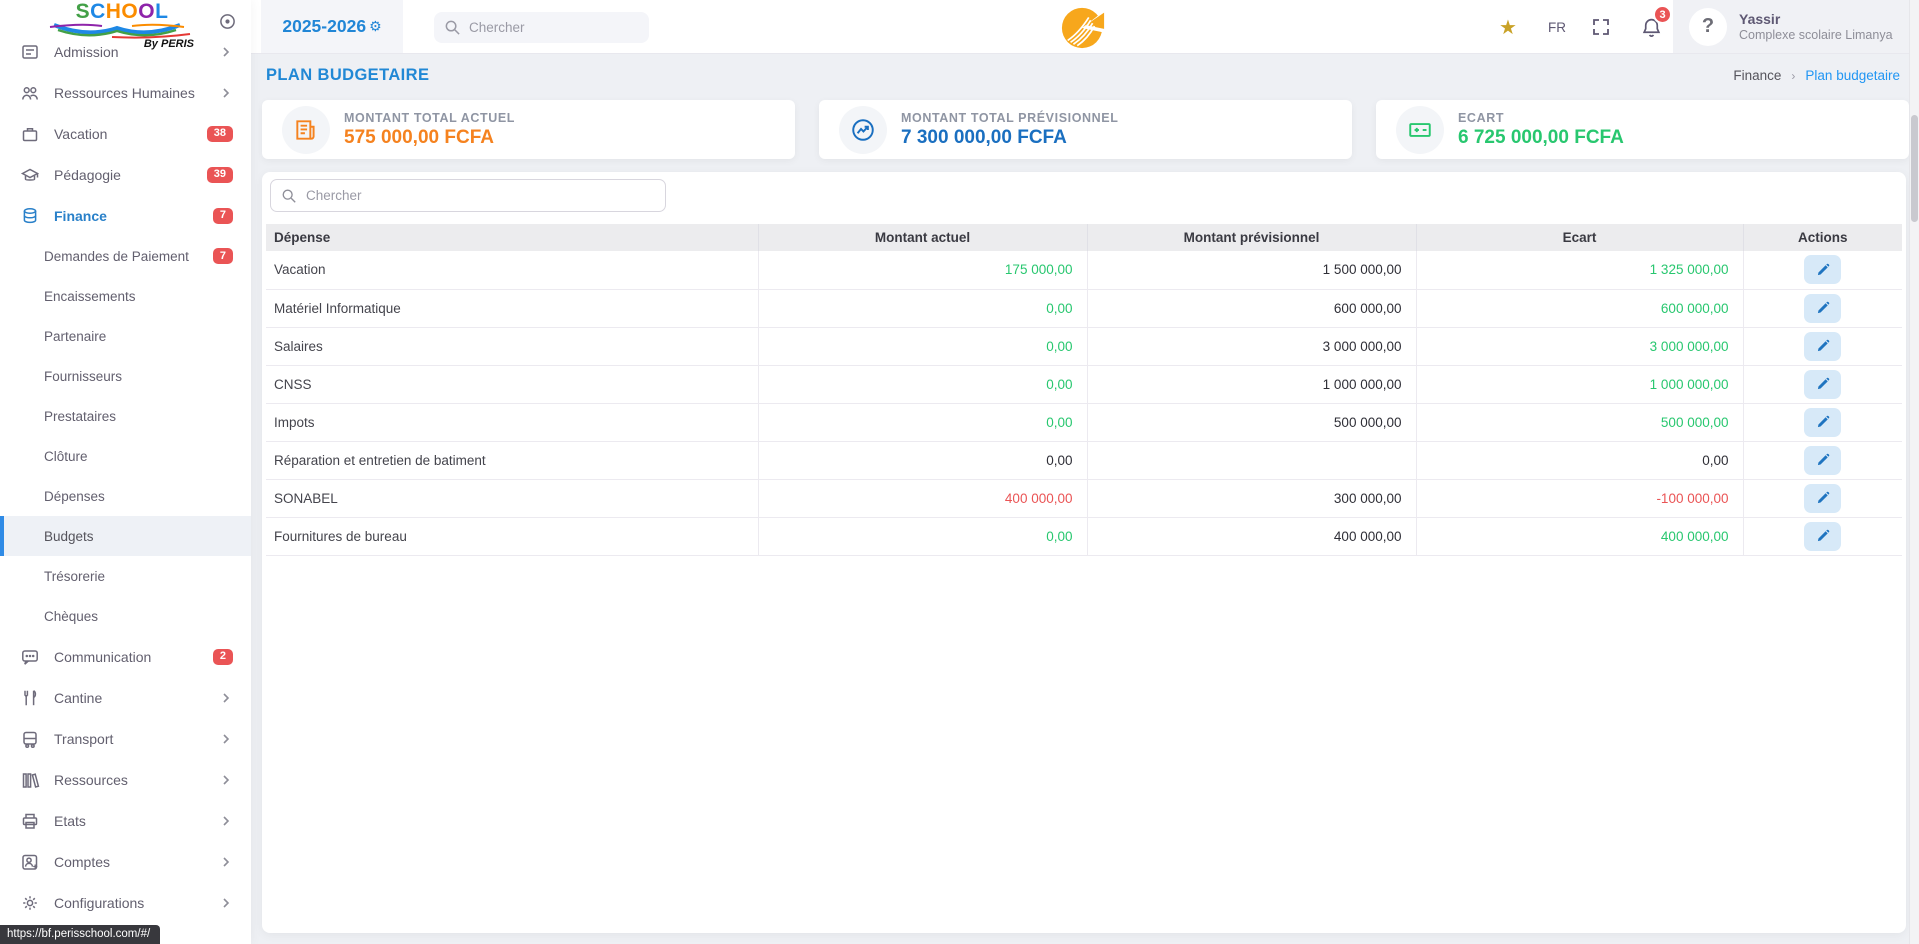  Describe the element at coordinates (1757, 75) in the screenshot. I see `breadcrumb-finance: Finance` at that location.